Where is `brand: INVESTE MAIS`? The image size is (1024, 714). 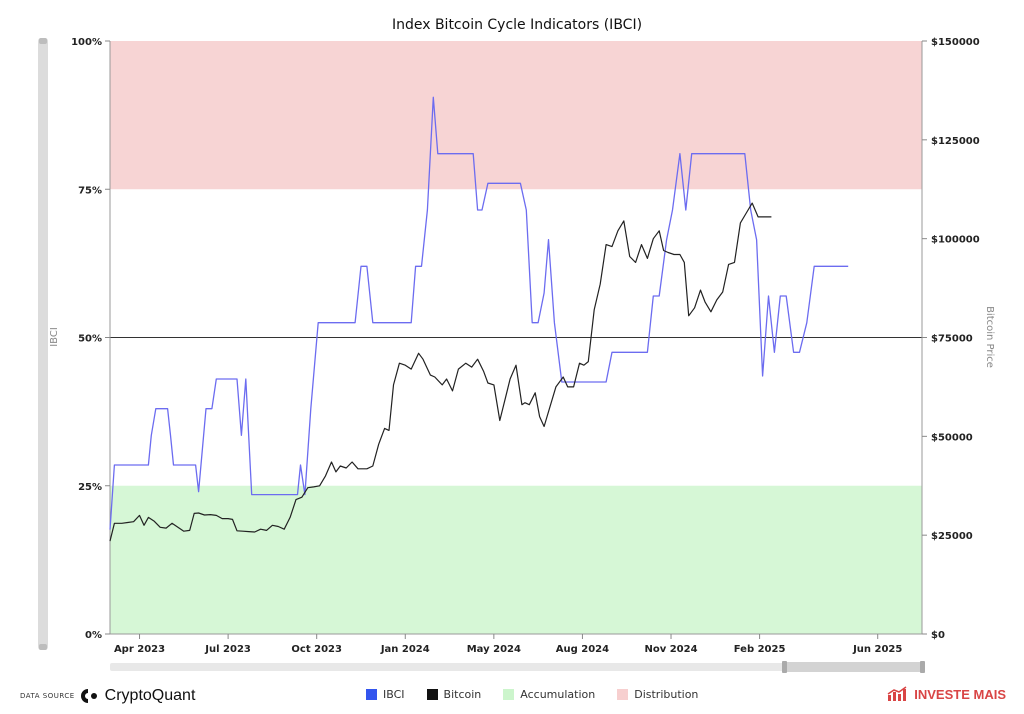 brand: INVESTE MAIS is located at coordinates (946, 694).